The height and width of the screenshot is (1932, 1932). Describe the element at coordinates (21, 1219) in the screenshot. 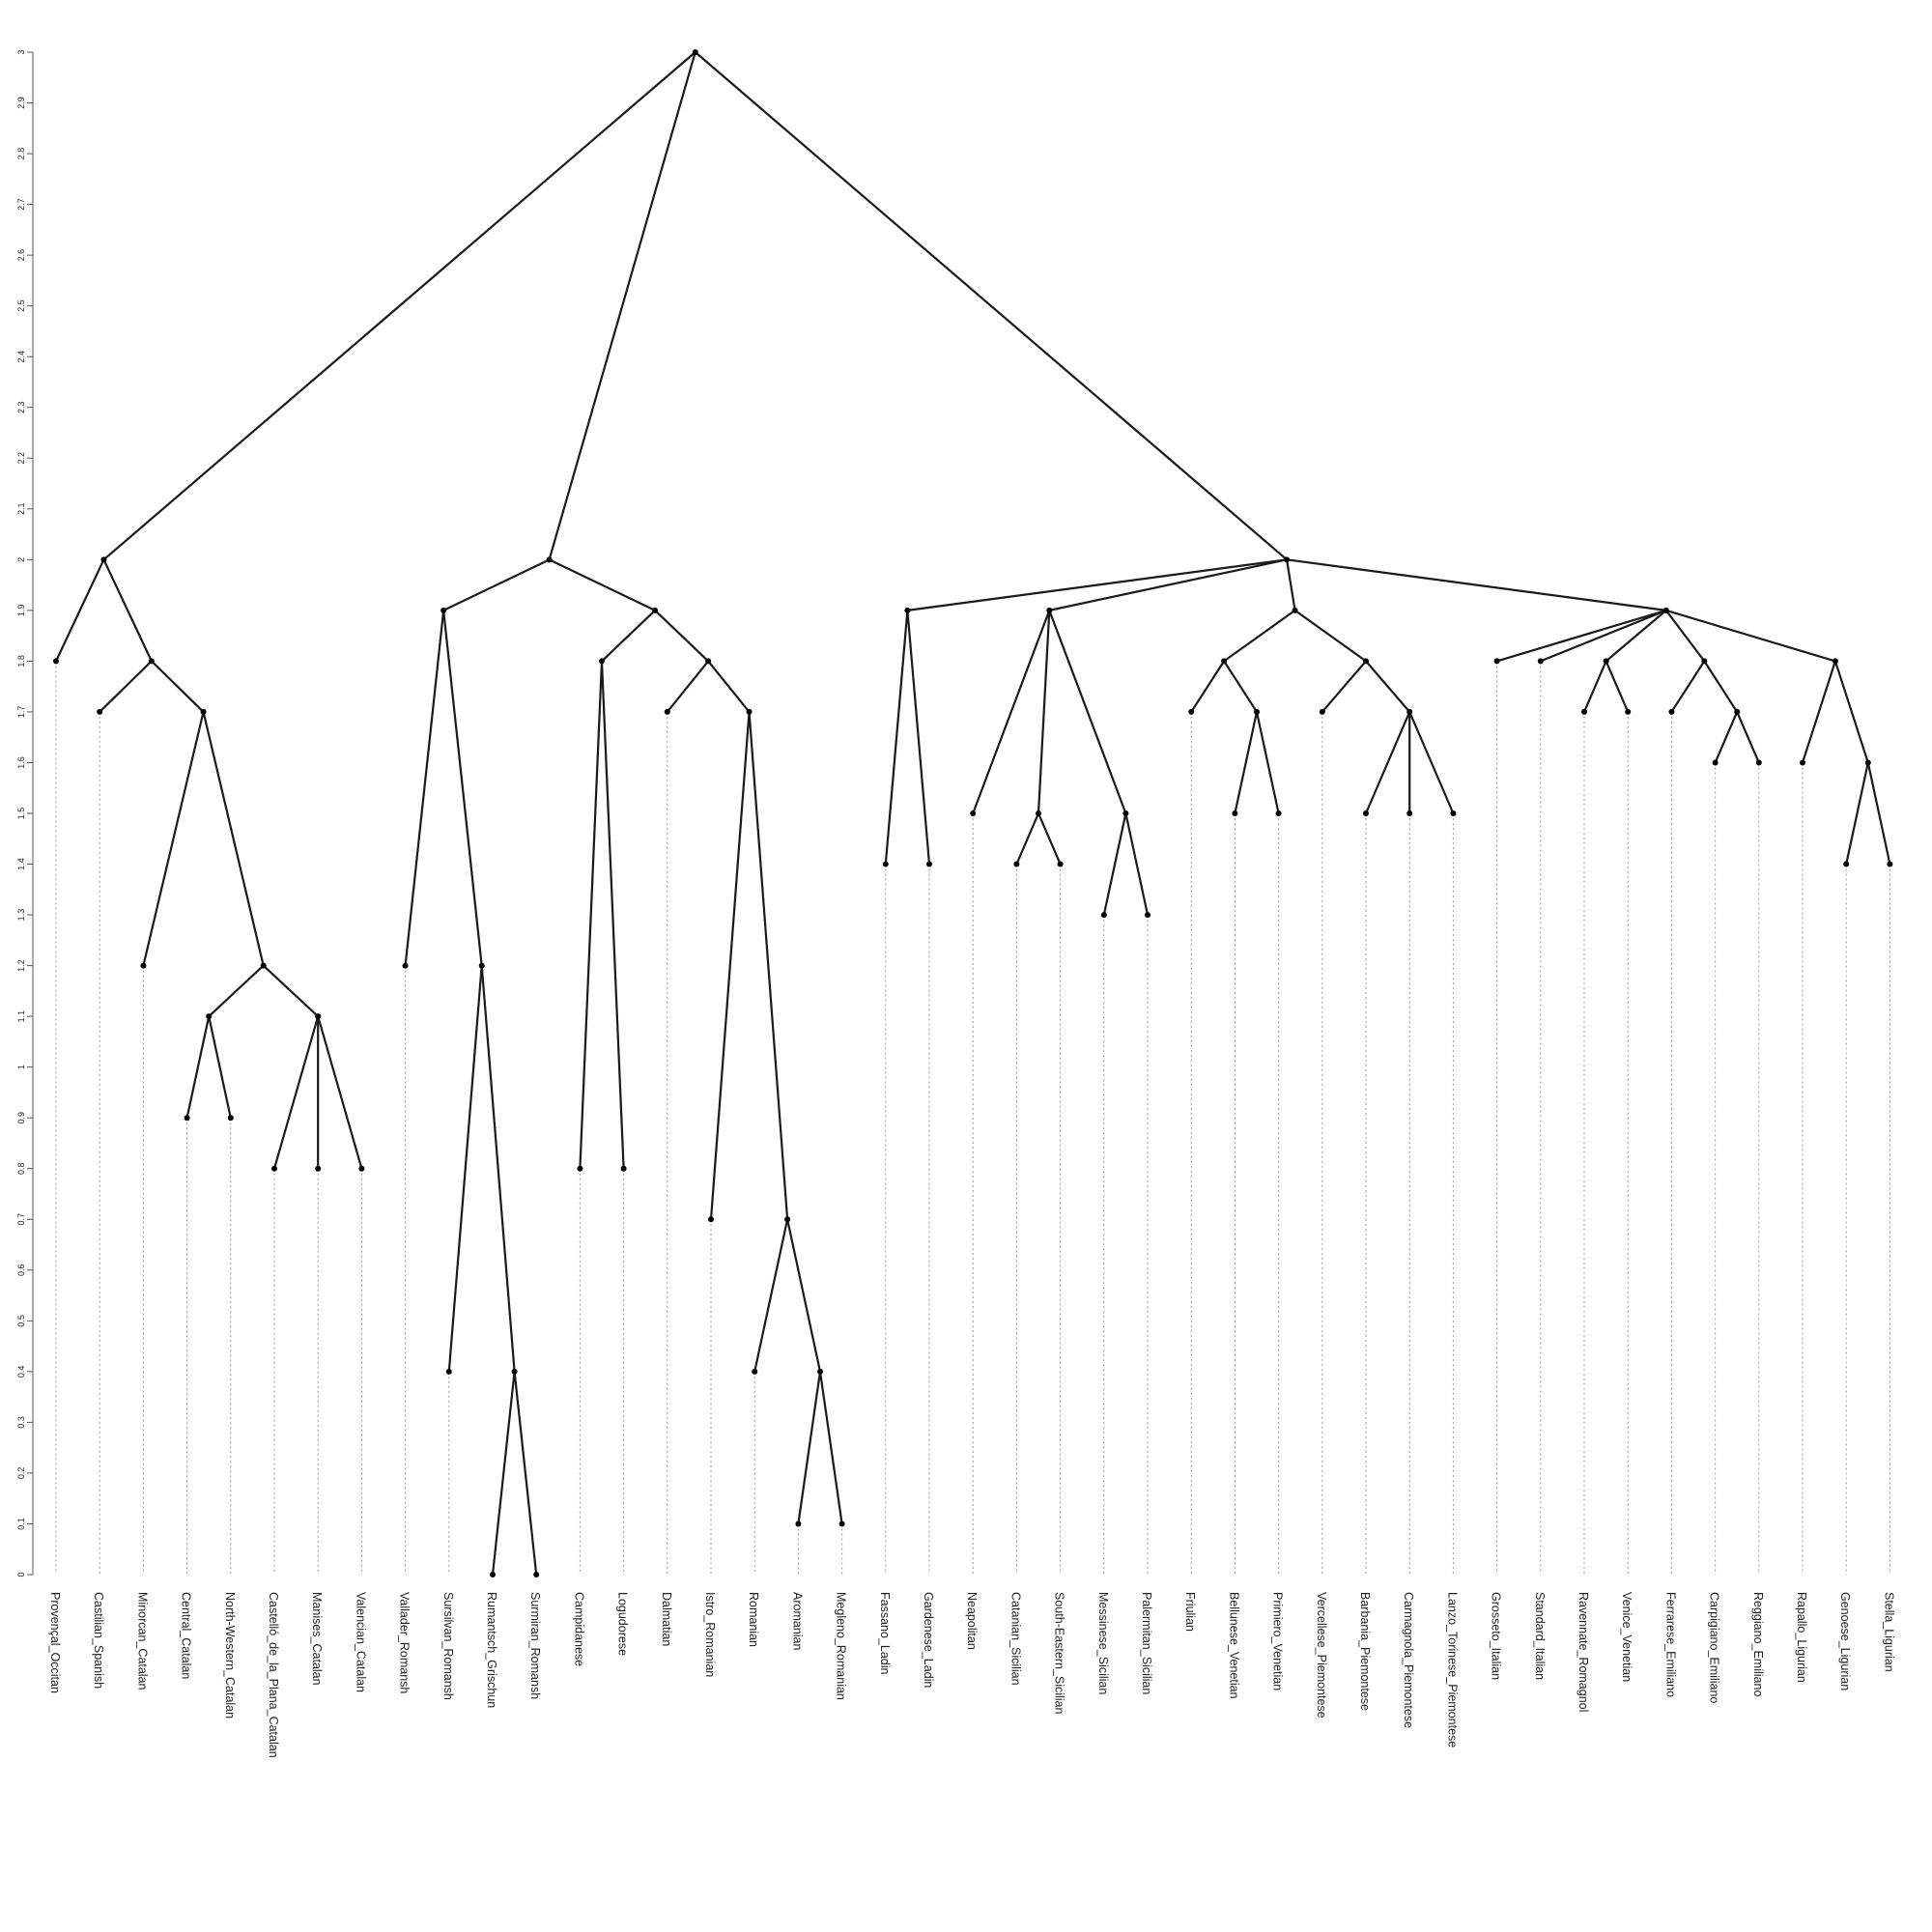

I see `y-tick-label: 0.7` at that location.